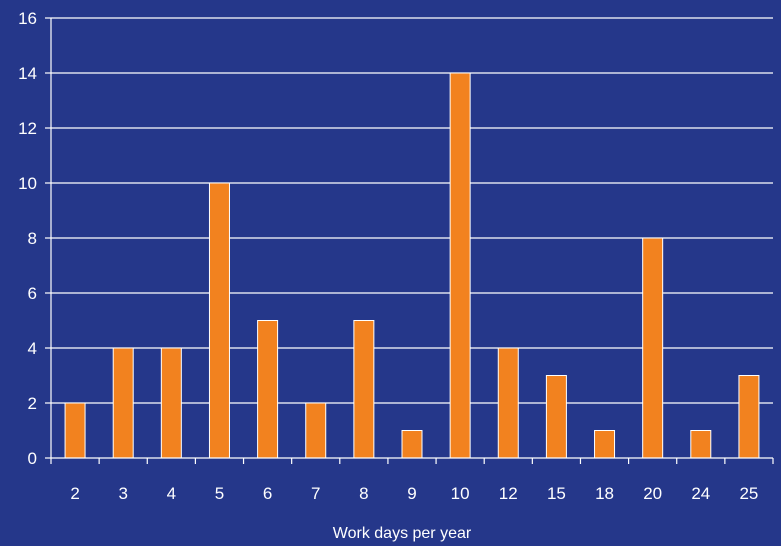 This screenshot has width=781, height=546. What do you see at coordinates (556, 493) in the screenshot?
I see `x-tick-label: 15` at bounding box center [556, 493].